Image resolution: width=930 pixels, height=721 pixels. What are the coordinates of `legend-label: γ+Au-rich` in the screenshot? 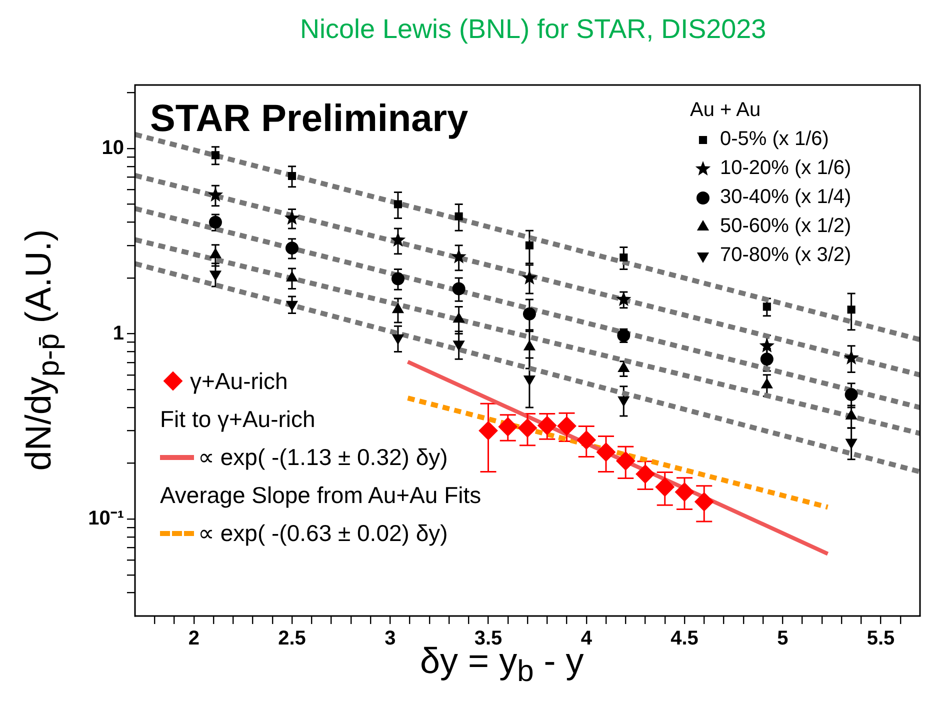 It's located at (239, 381).